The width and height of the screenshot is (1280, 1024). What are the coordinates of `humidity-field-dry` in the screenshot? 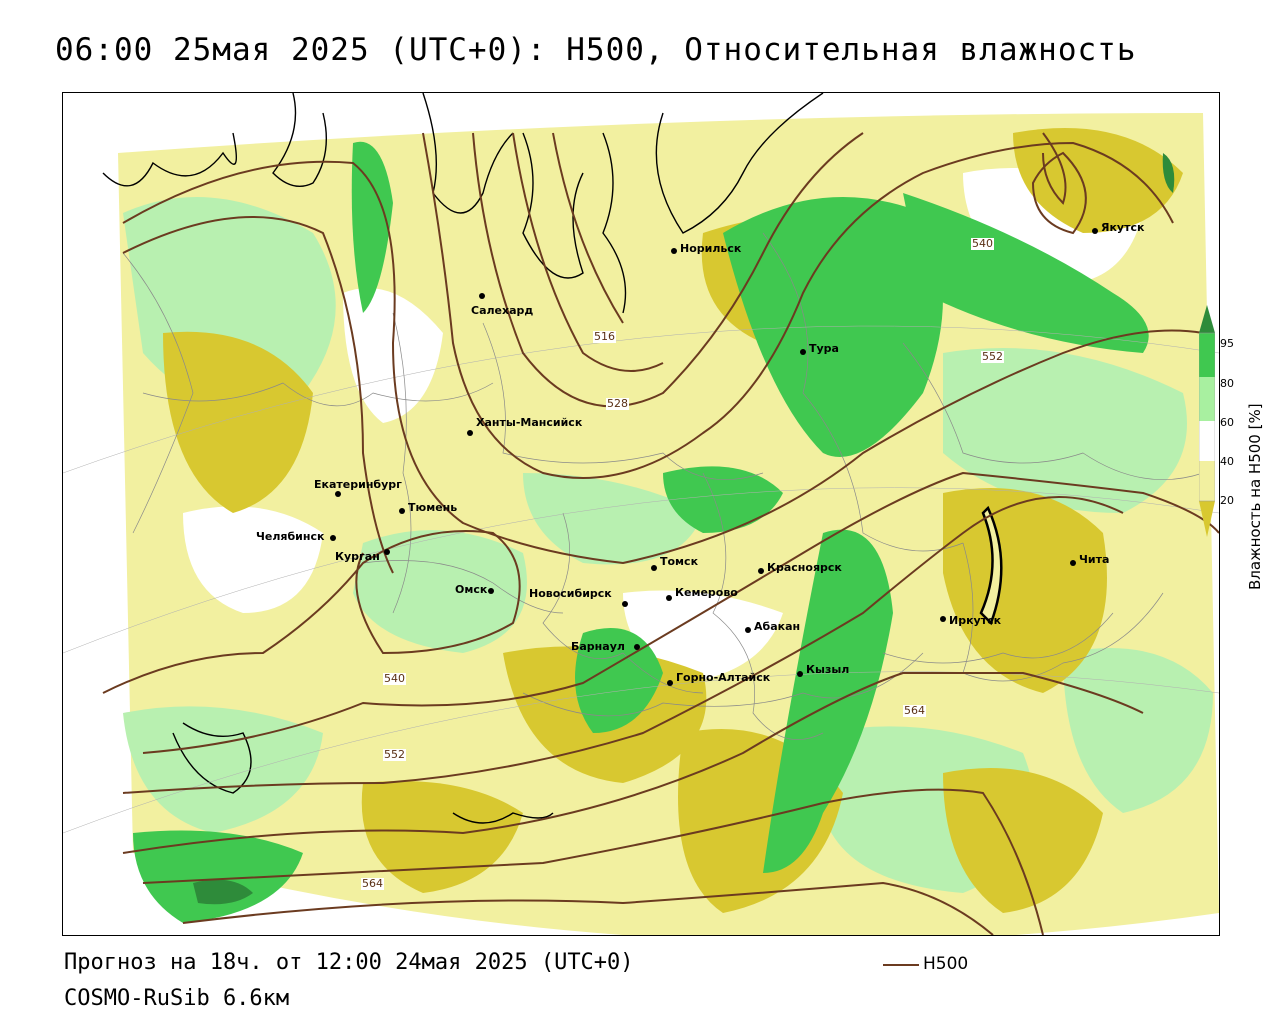 It's located at (238, 422).